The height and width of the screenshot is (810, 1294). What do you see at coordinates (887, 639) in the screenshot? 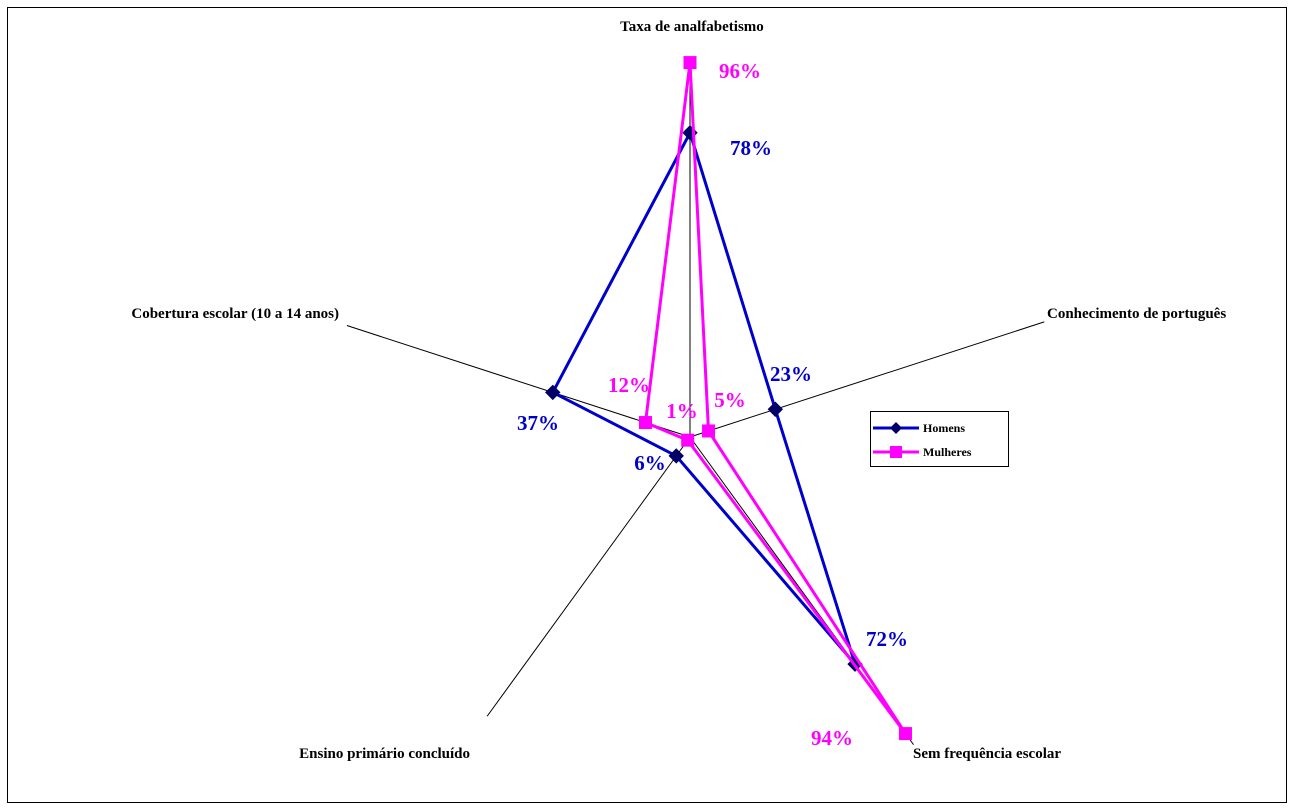
I see `data-label-homens-sem-frequencia-escolar: 72%` at bounding box center [887, 639].